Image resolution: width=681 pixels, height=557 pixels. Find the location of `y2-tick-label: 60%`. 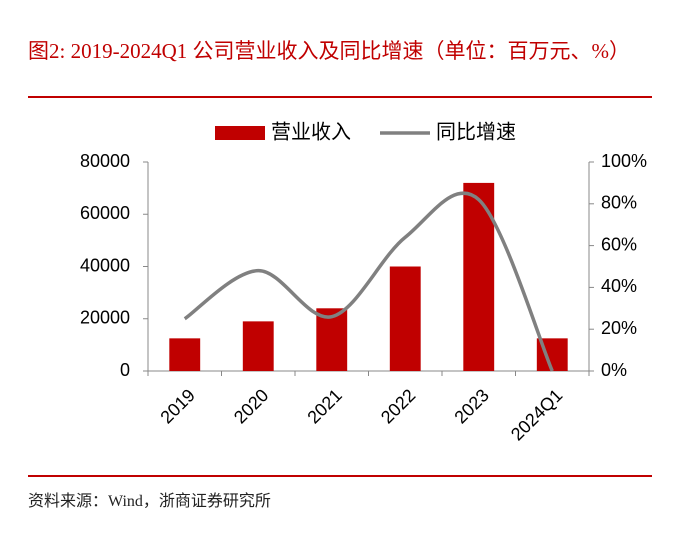

y2-tick-label: 60% is located at coordinates (619, 244).